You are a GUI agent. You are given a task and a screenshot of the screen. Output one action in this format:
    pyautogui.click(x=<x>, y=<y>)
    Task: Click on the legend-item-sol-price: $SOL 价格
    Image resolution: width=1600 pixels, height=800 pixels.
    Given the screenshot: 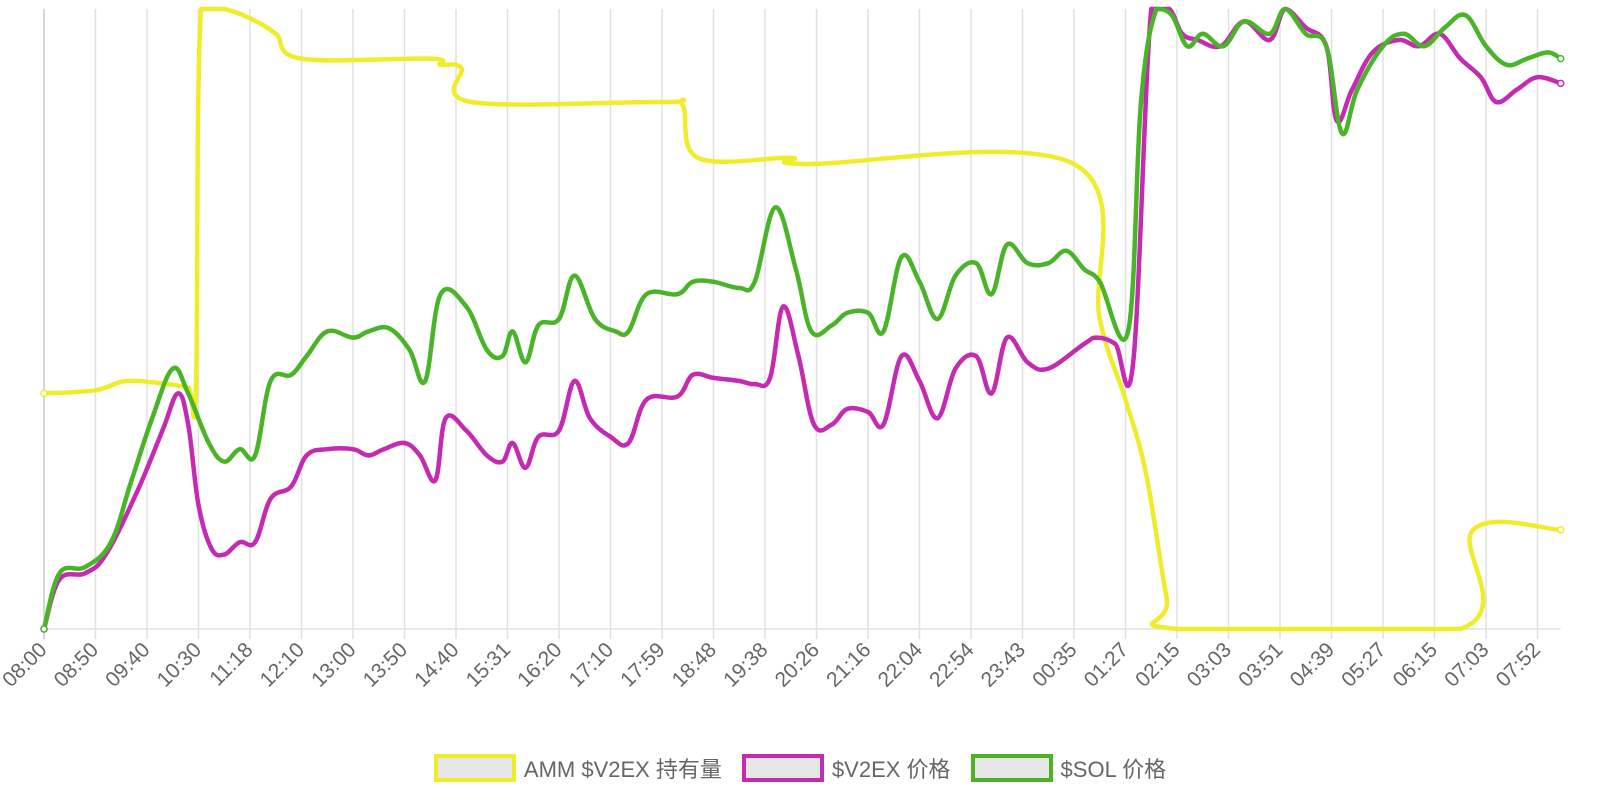 What is the action you would take?
    pyautogui.click(x=1068, y=768)
    